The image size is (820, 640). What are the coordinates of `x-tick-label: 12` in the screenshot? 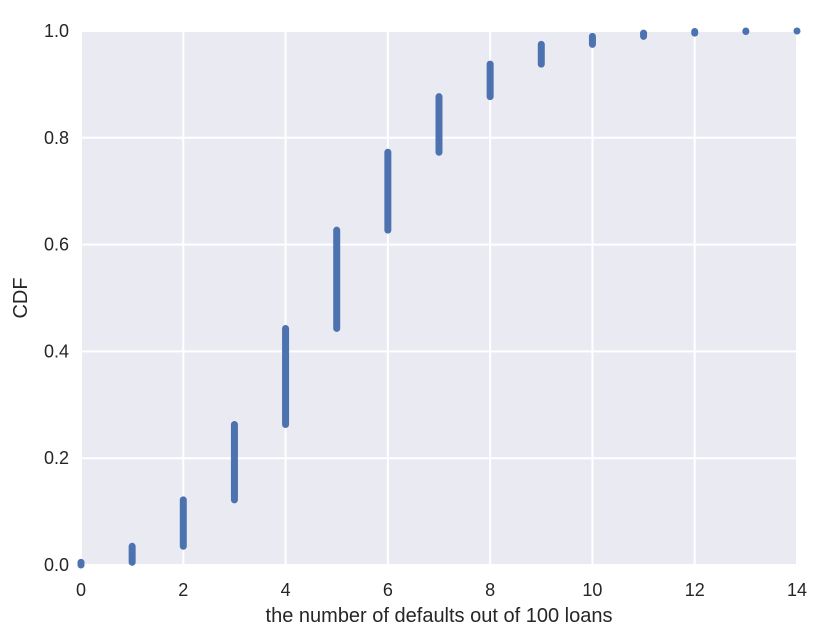 It's located at (695, 590).